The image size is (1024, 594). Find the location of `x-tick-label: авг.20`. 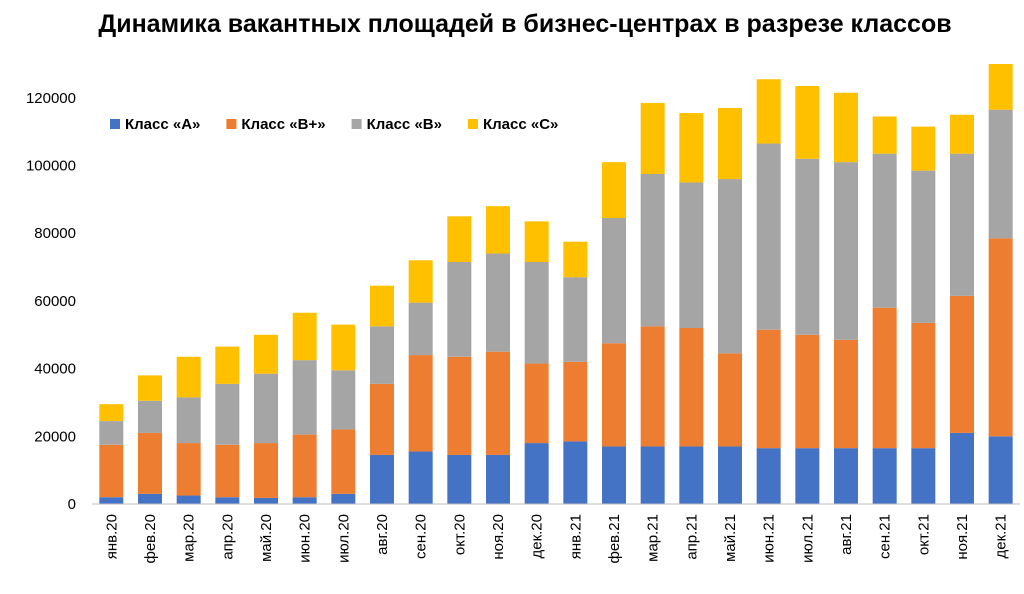

x-tick-label: авг.20 is located at coordinates (382, 534).